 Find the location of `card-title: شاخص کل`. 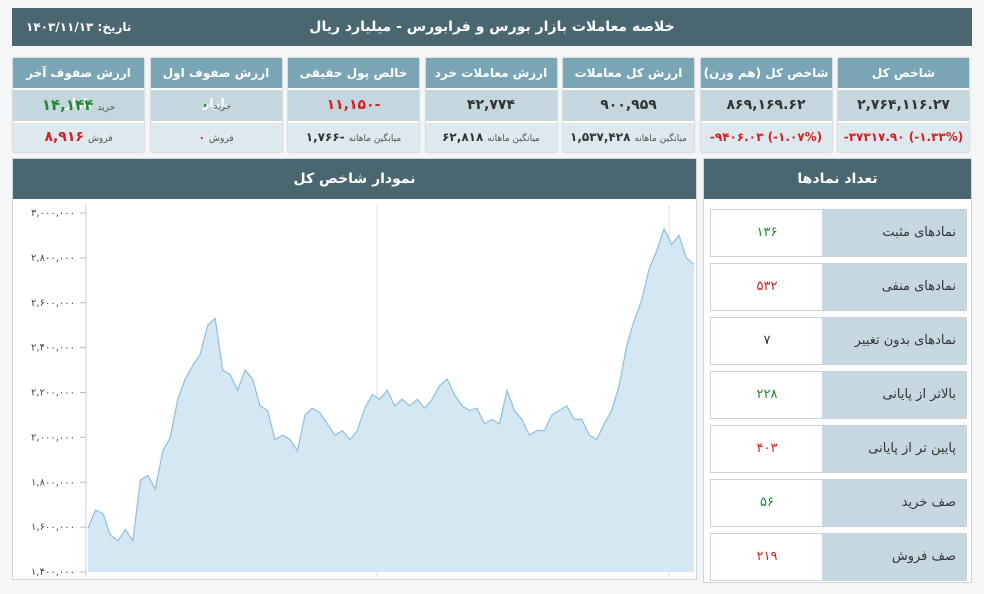

card-title: شاخص کل is located at coordinates (903, 73).